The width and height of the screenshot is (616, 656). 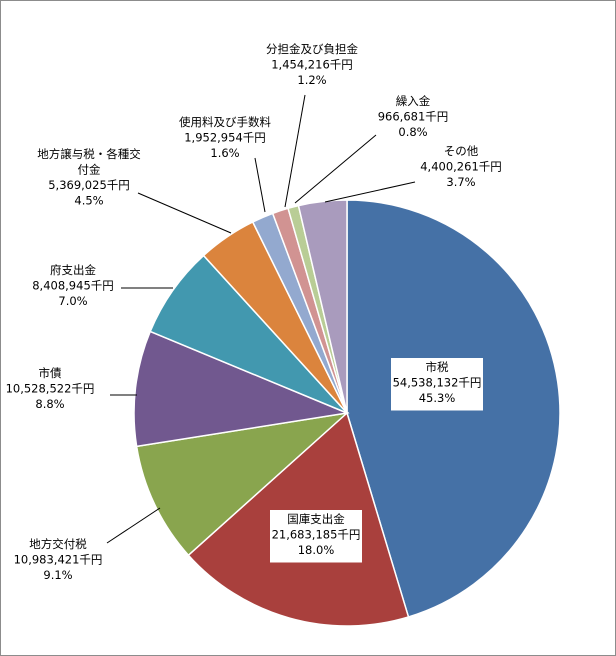 What do you see at coordinates (73, 286) in the screenshot?
I see `data-label-5-value: 8,408,945千円` at bounding box center [73, 286].